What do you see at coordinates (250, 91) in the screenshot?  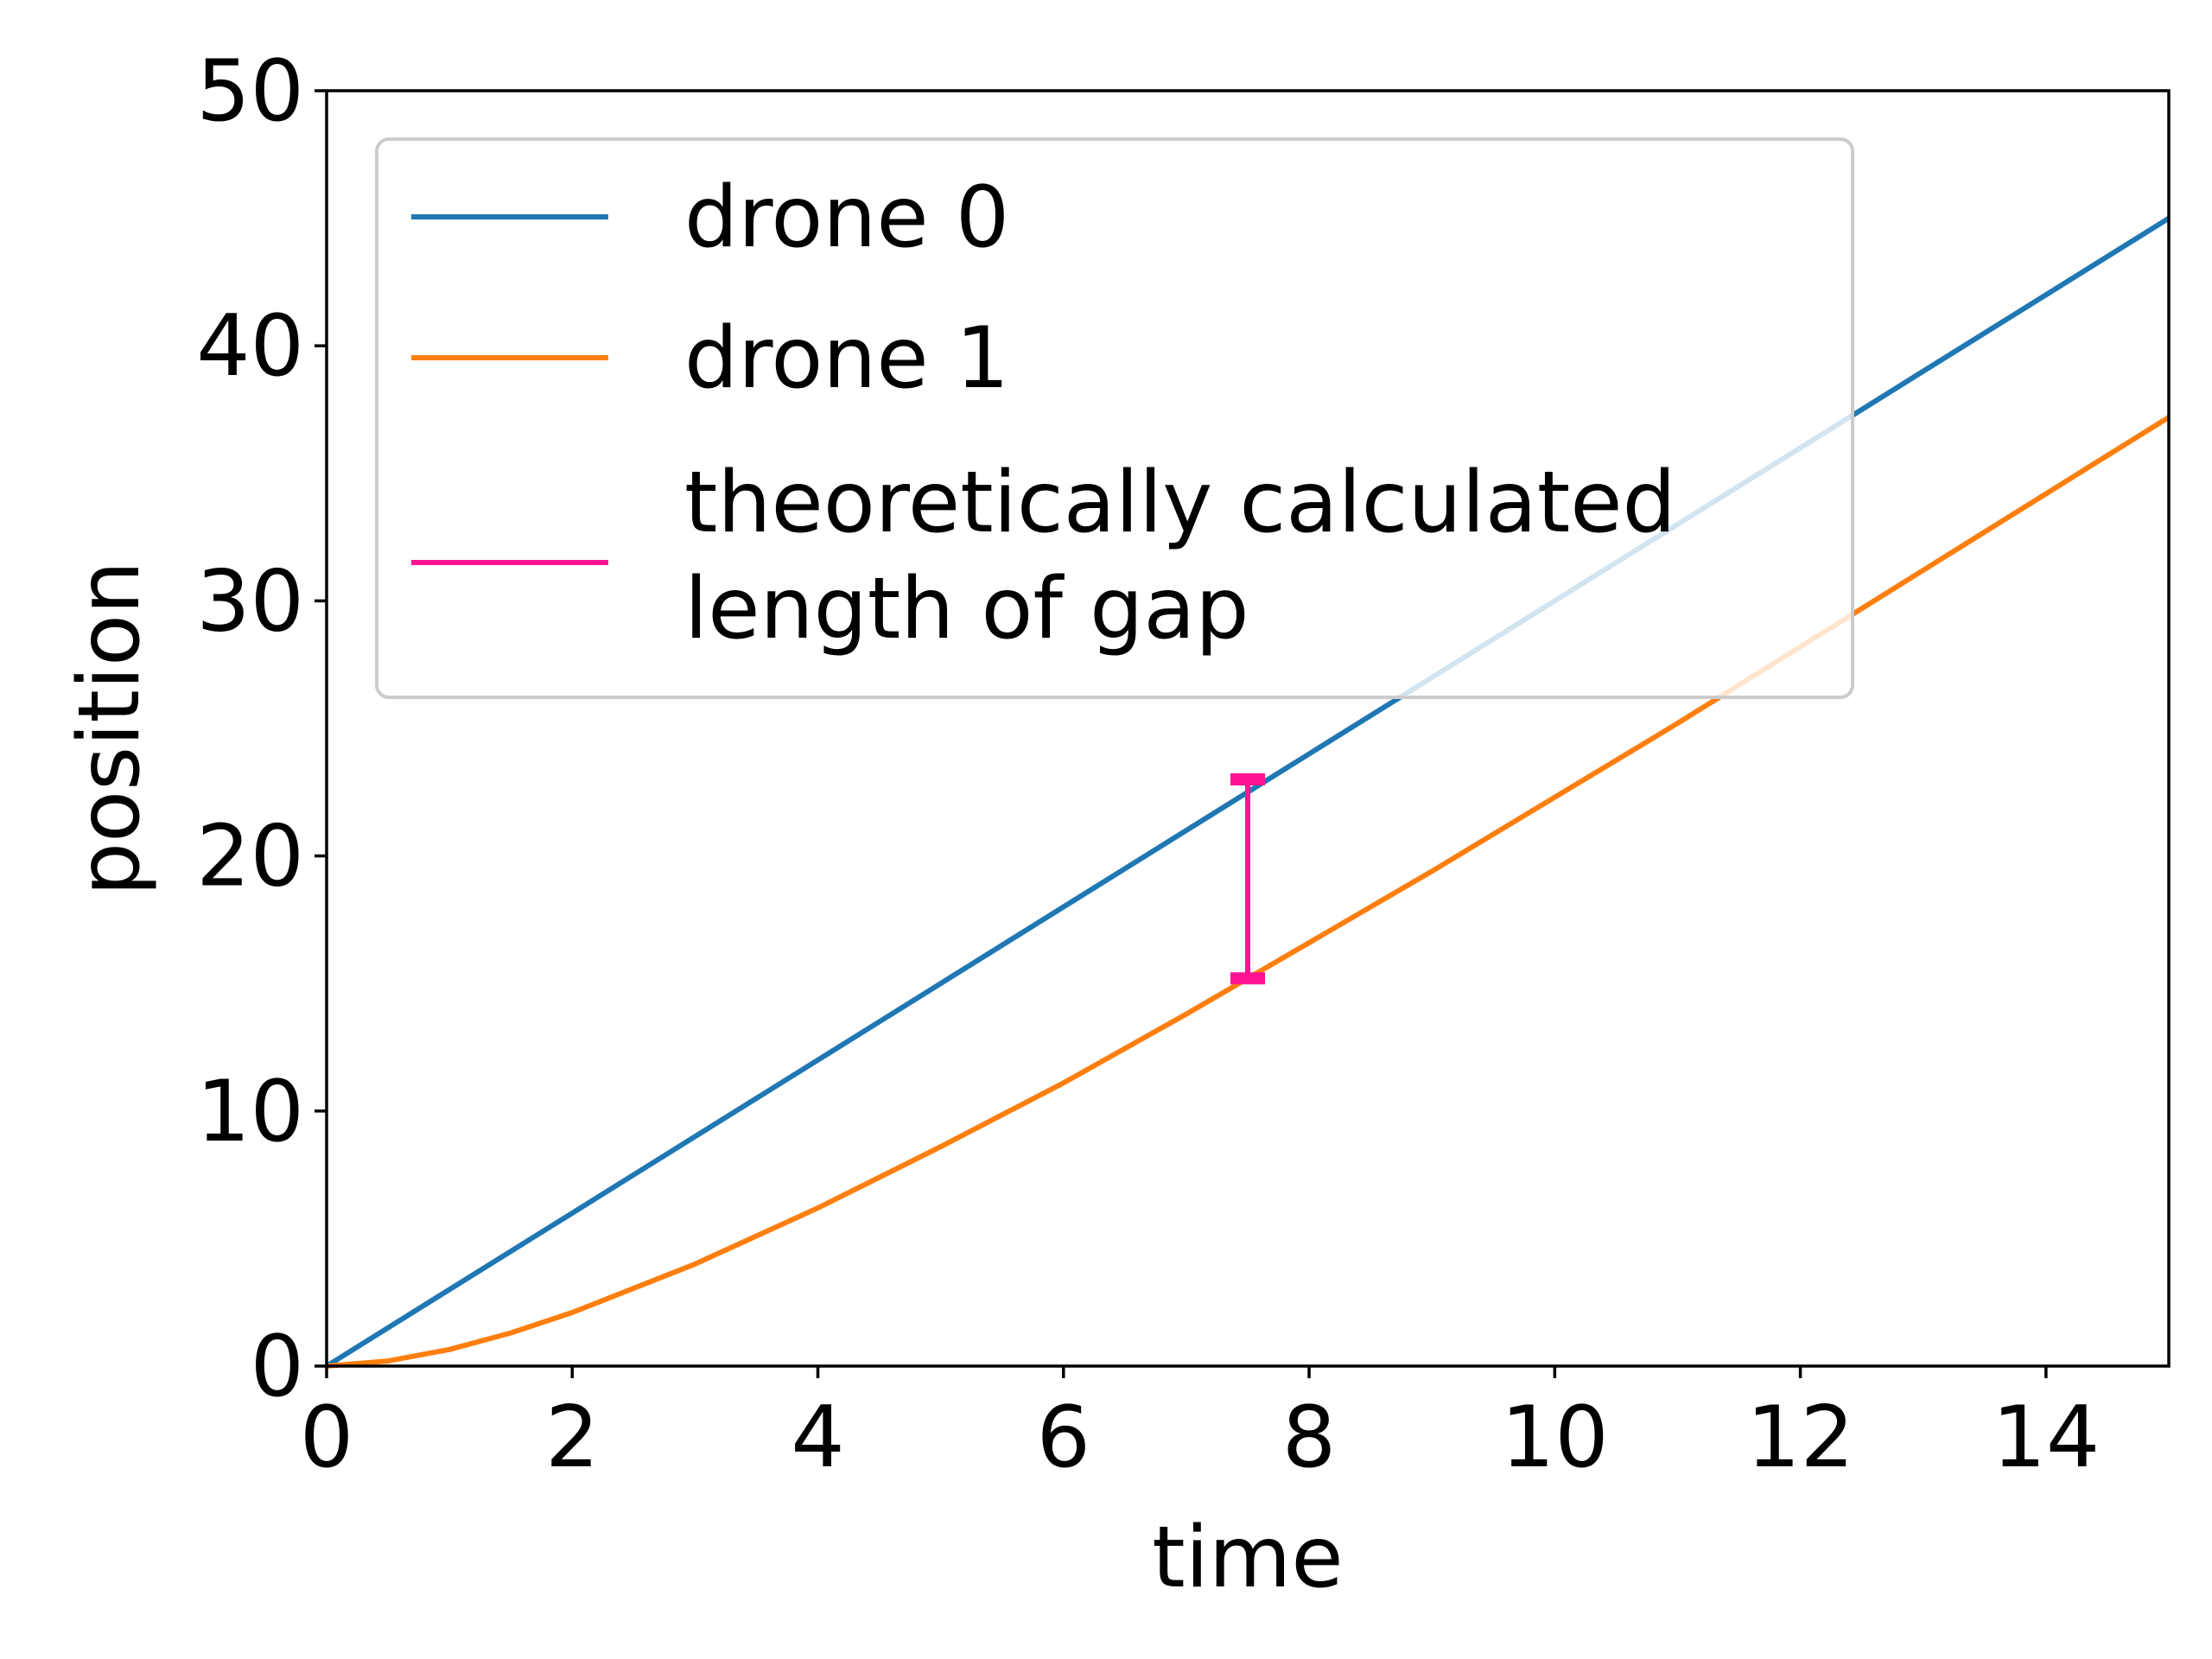 I see `y-tick-label: 50` at bounding box center [250, 91].